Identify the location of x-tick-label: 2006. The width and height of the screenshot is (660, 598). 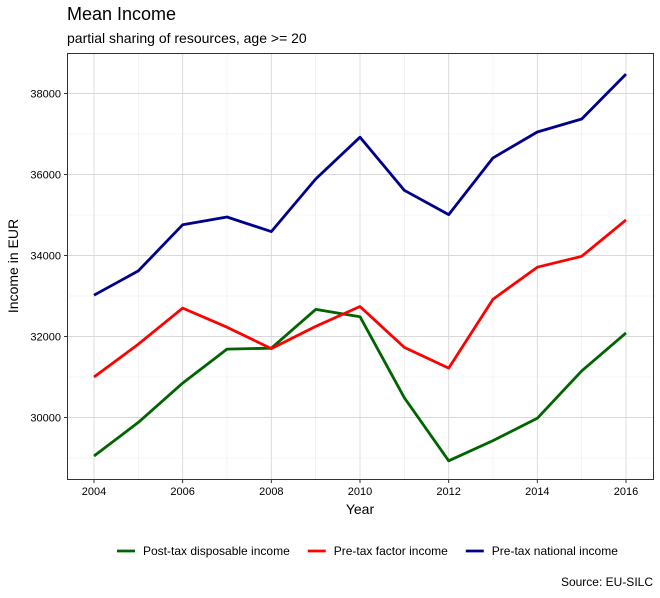
(182, 492).